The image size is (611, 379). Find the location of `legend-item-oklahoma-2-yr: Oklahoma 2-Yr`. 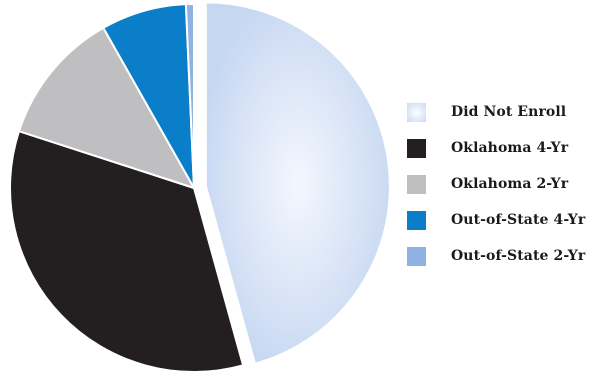

legend-item-oklahoma-2-yr: Oklahoma 2-Yr is located at coordinates (509, 184).